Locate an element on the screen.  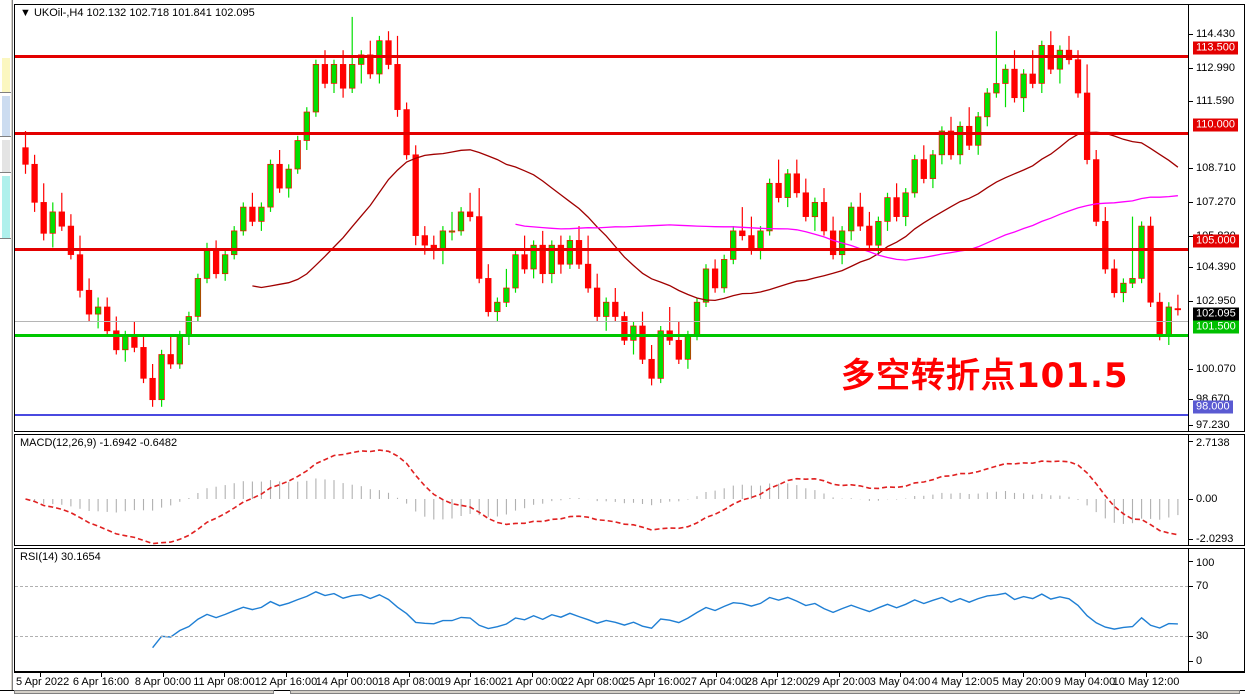
price-axis-label-114-430: 114.430 is located at coordinates (1215, 34).